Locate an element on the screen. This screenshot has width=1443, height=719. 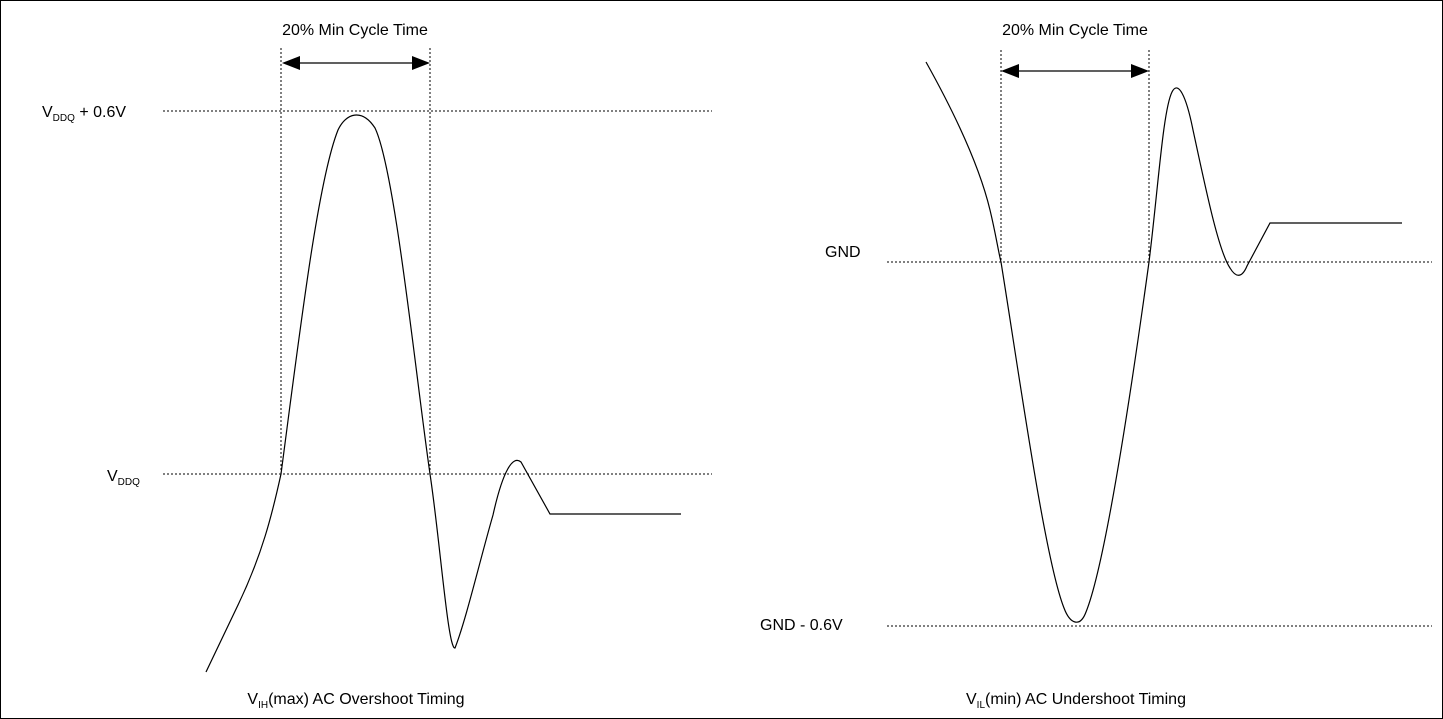
left-level-top-label: VDDQ + 0.6V is located at coordinates (84, 114).